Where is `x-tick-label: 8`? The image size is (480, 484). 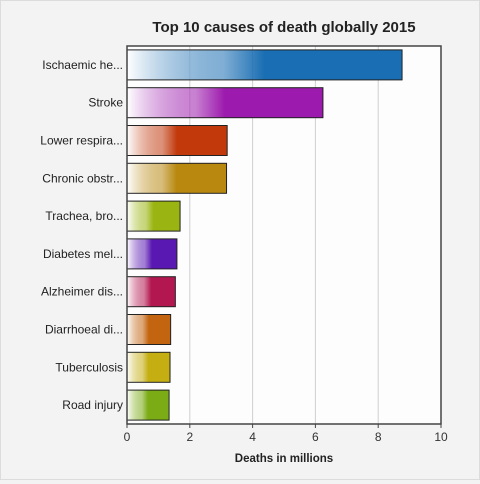 x-tick-label: 8 is located at coordinates (378, 437).